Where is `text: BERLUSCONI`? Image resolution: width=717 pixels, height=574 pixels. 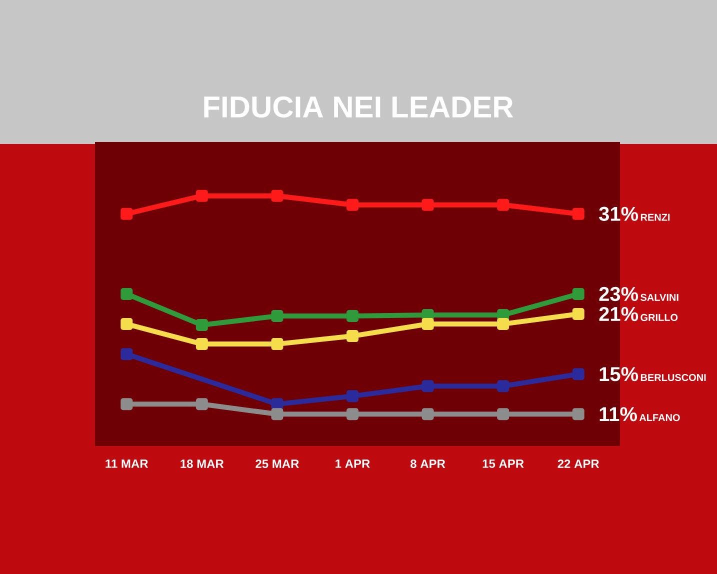
text: BERLUSCONI is located at coordinates (673, 378).